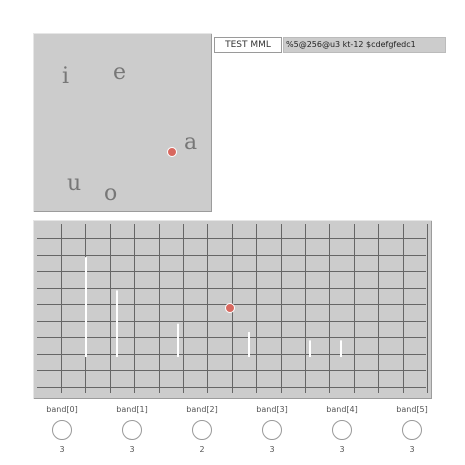  What do you see at coordinates (342, 409) in the screenshot?
I see `band-label: band[4]` at bounding box center [342, 409].